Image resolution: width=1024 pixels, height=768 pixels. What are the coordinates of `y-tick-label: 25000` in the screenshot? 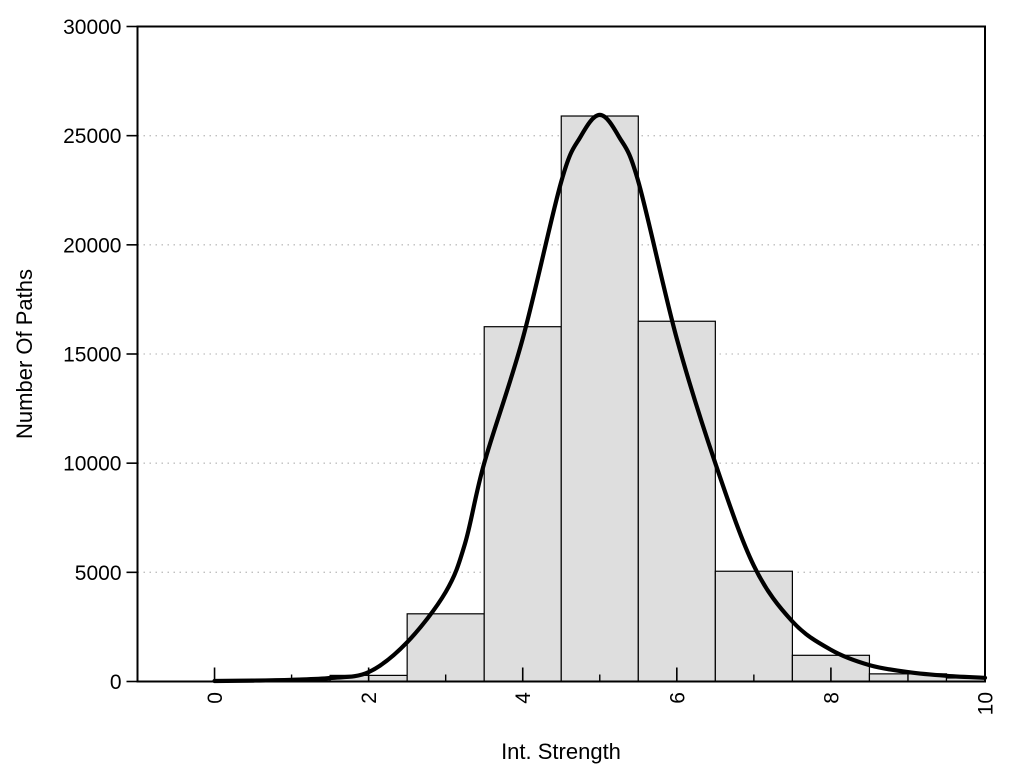 It's located at (92, 136).